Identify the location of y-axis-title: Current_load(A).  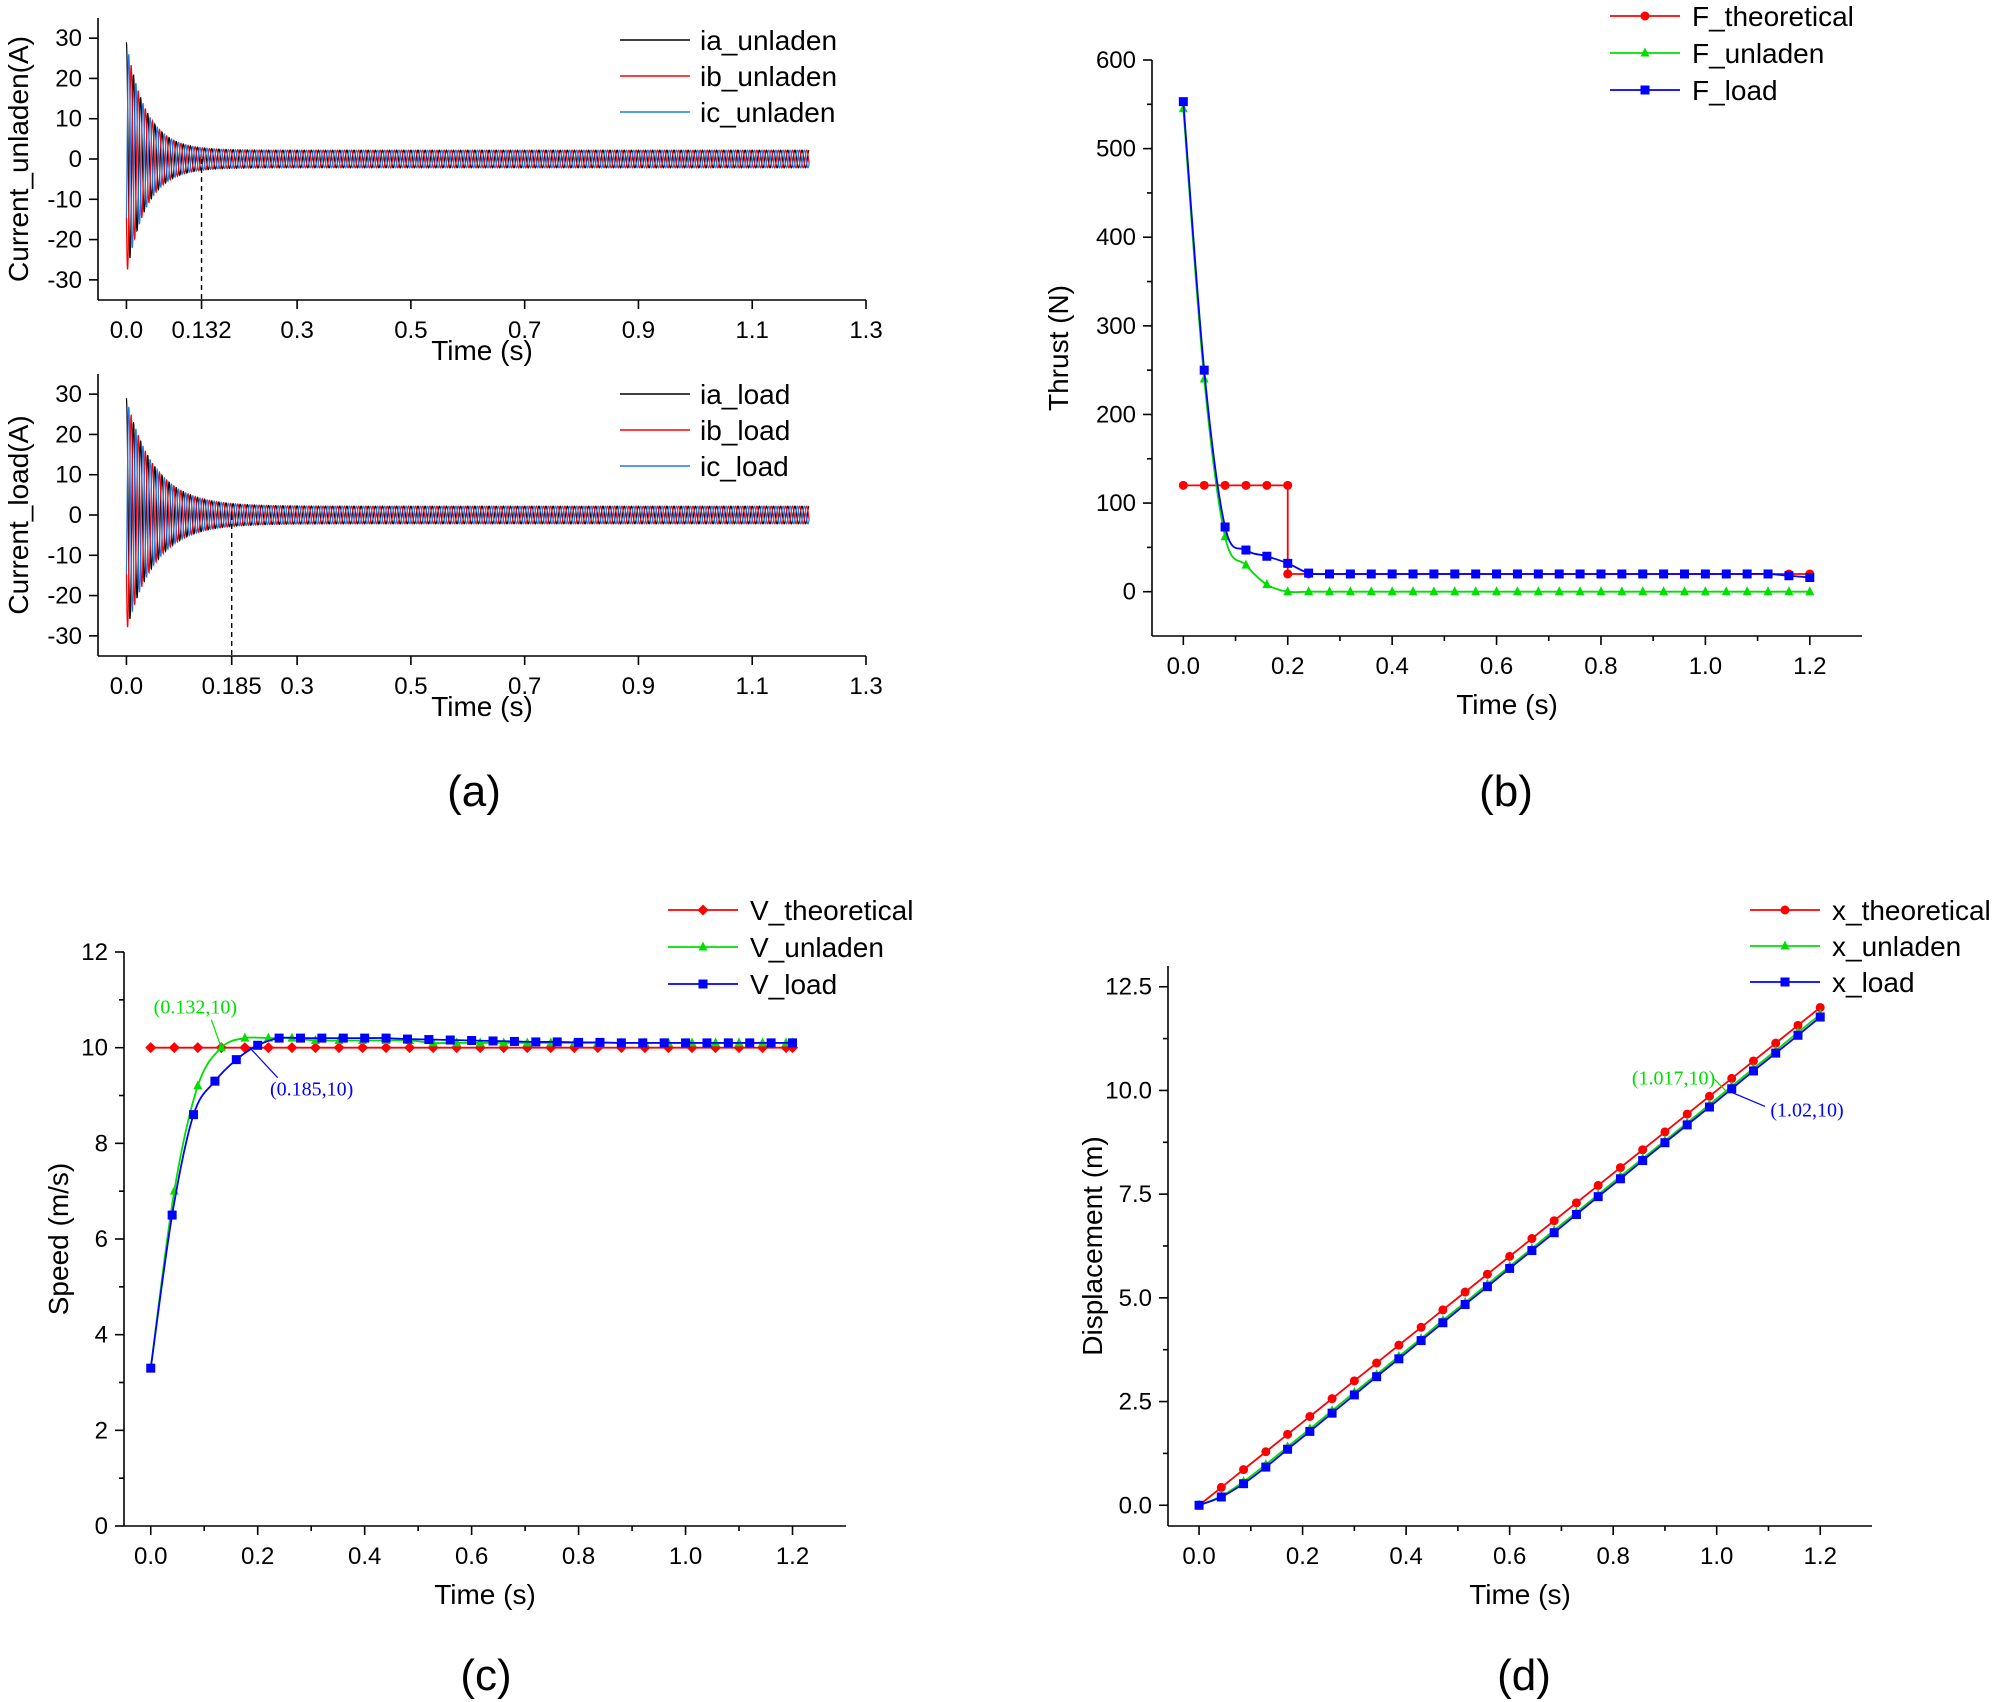
(18, 514).